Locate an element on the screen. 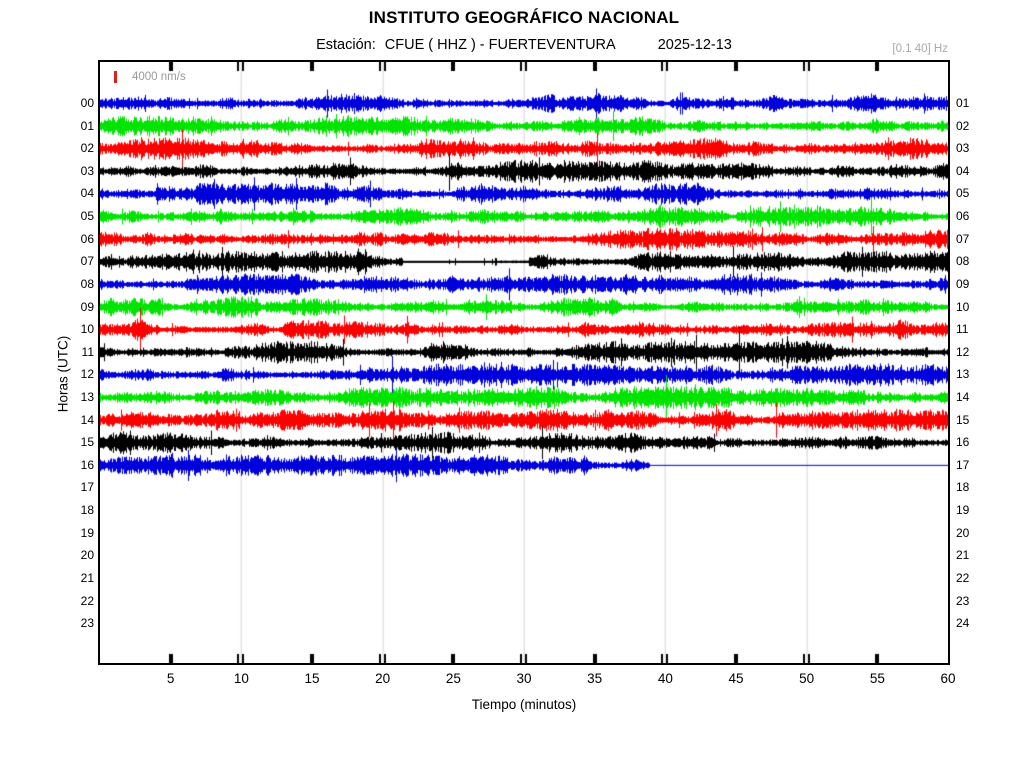  hour-label-left-17: 17 is located at coordinates (87, 487).